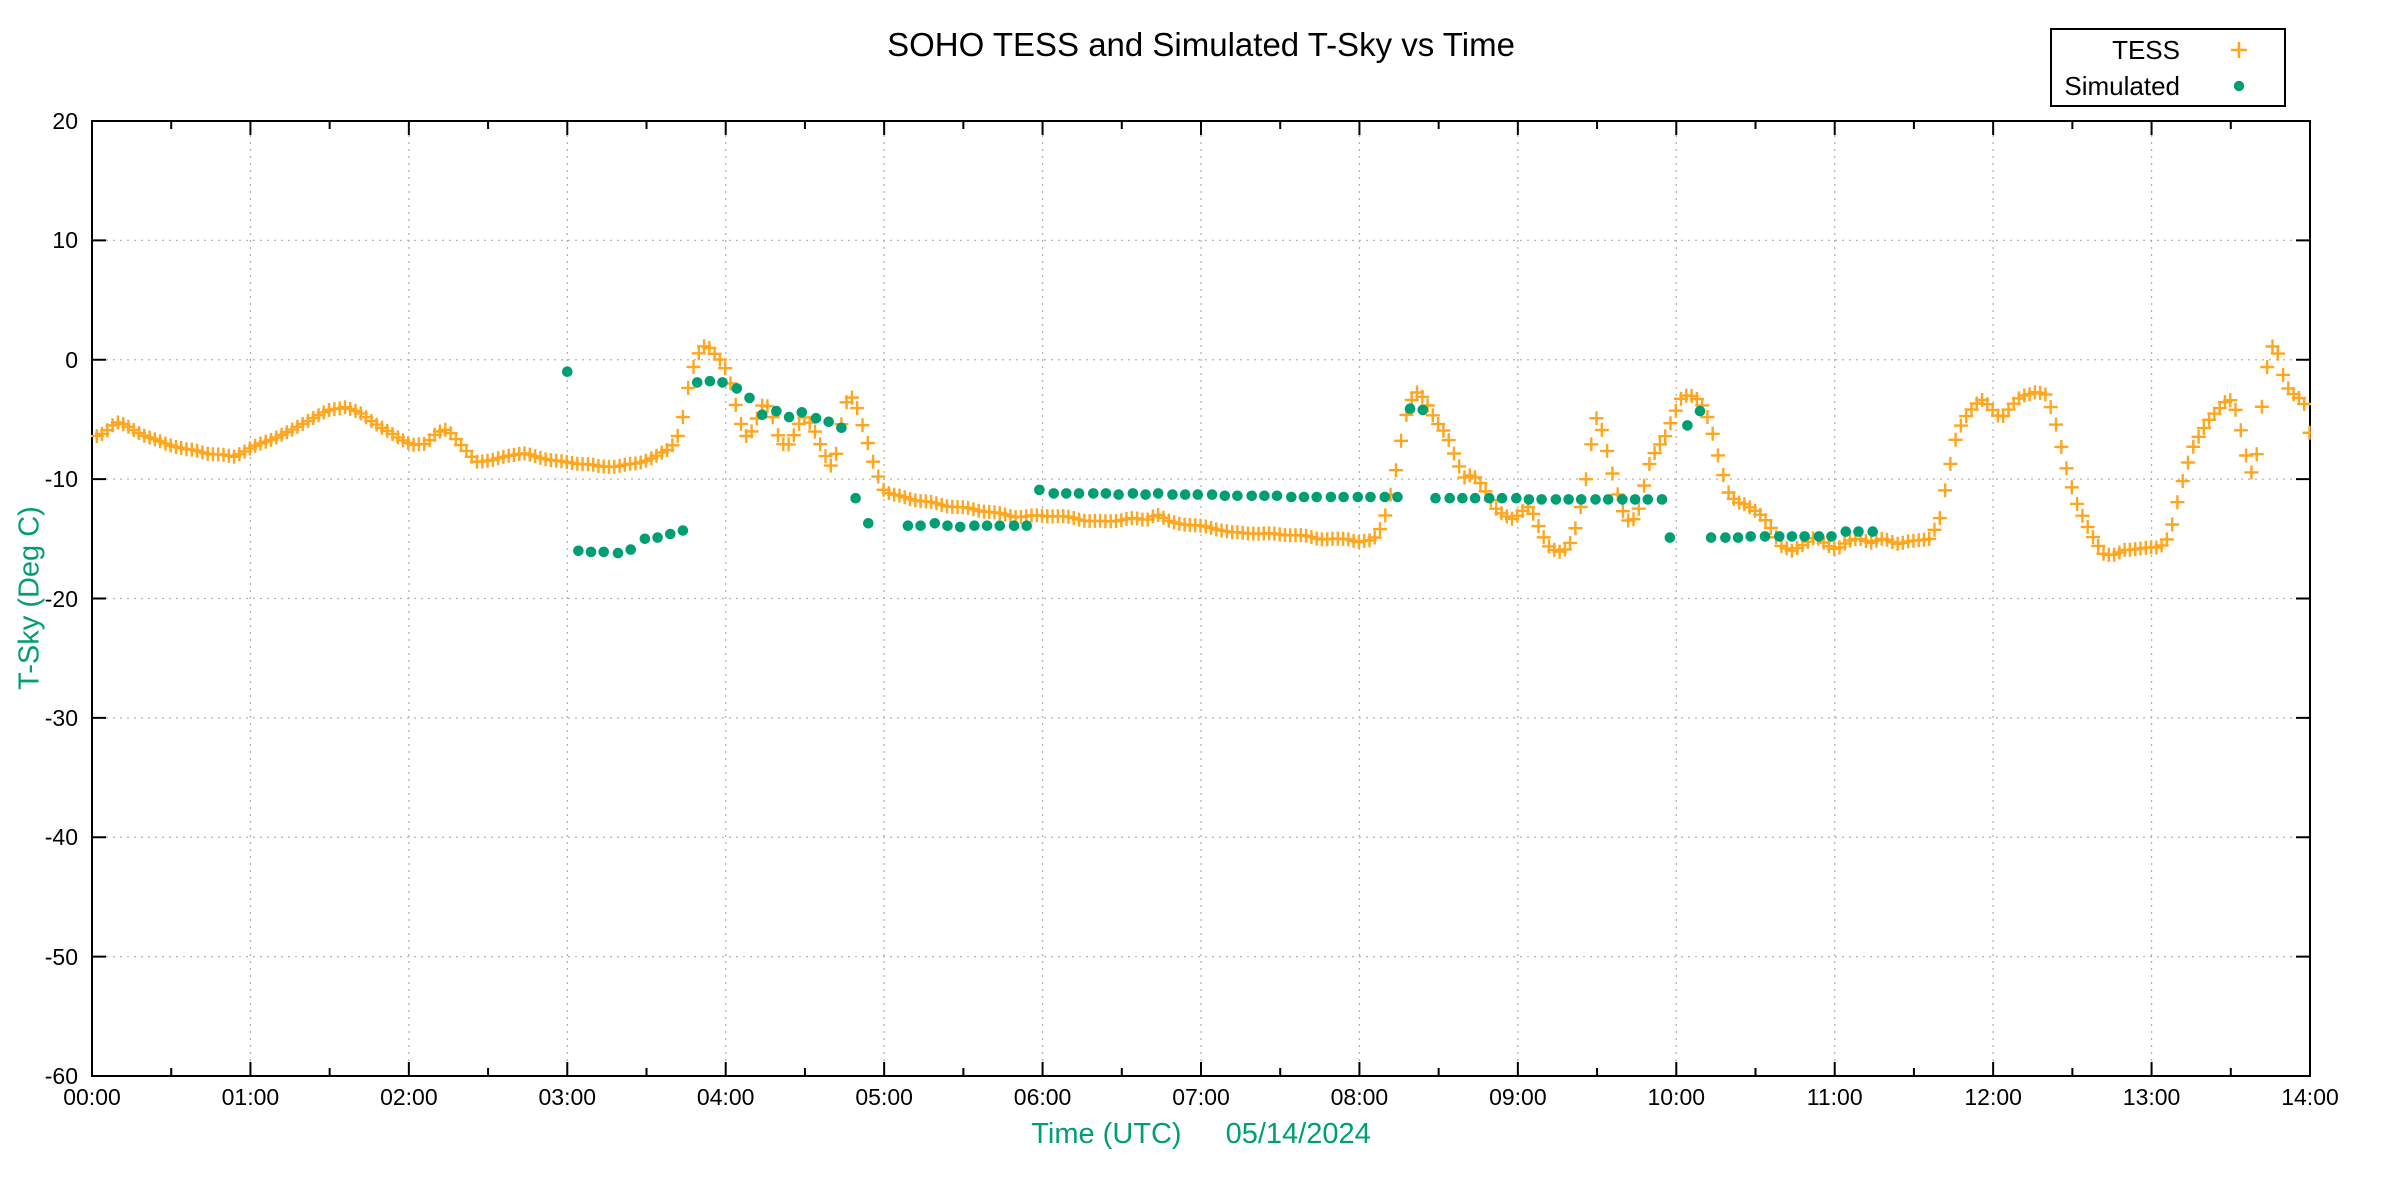 This screenshot has height=1200, width=2400. Describe the element at coordinates (1676, 1097) in the screenshot. I see `x-tick-label: 10:00` at that location.